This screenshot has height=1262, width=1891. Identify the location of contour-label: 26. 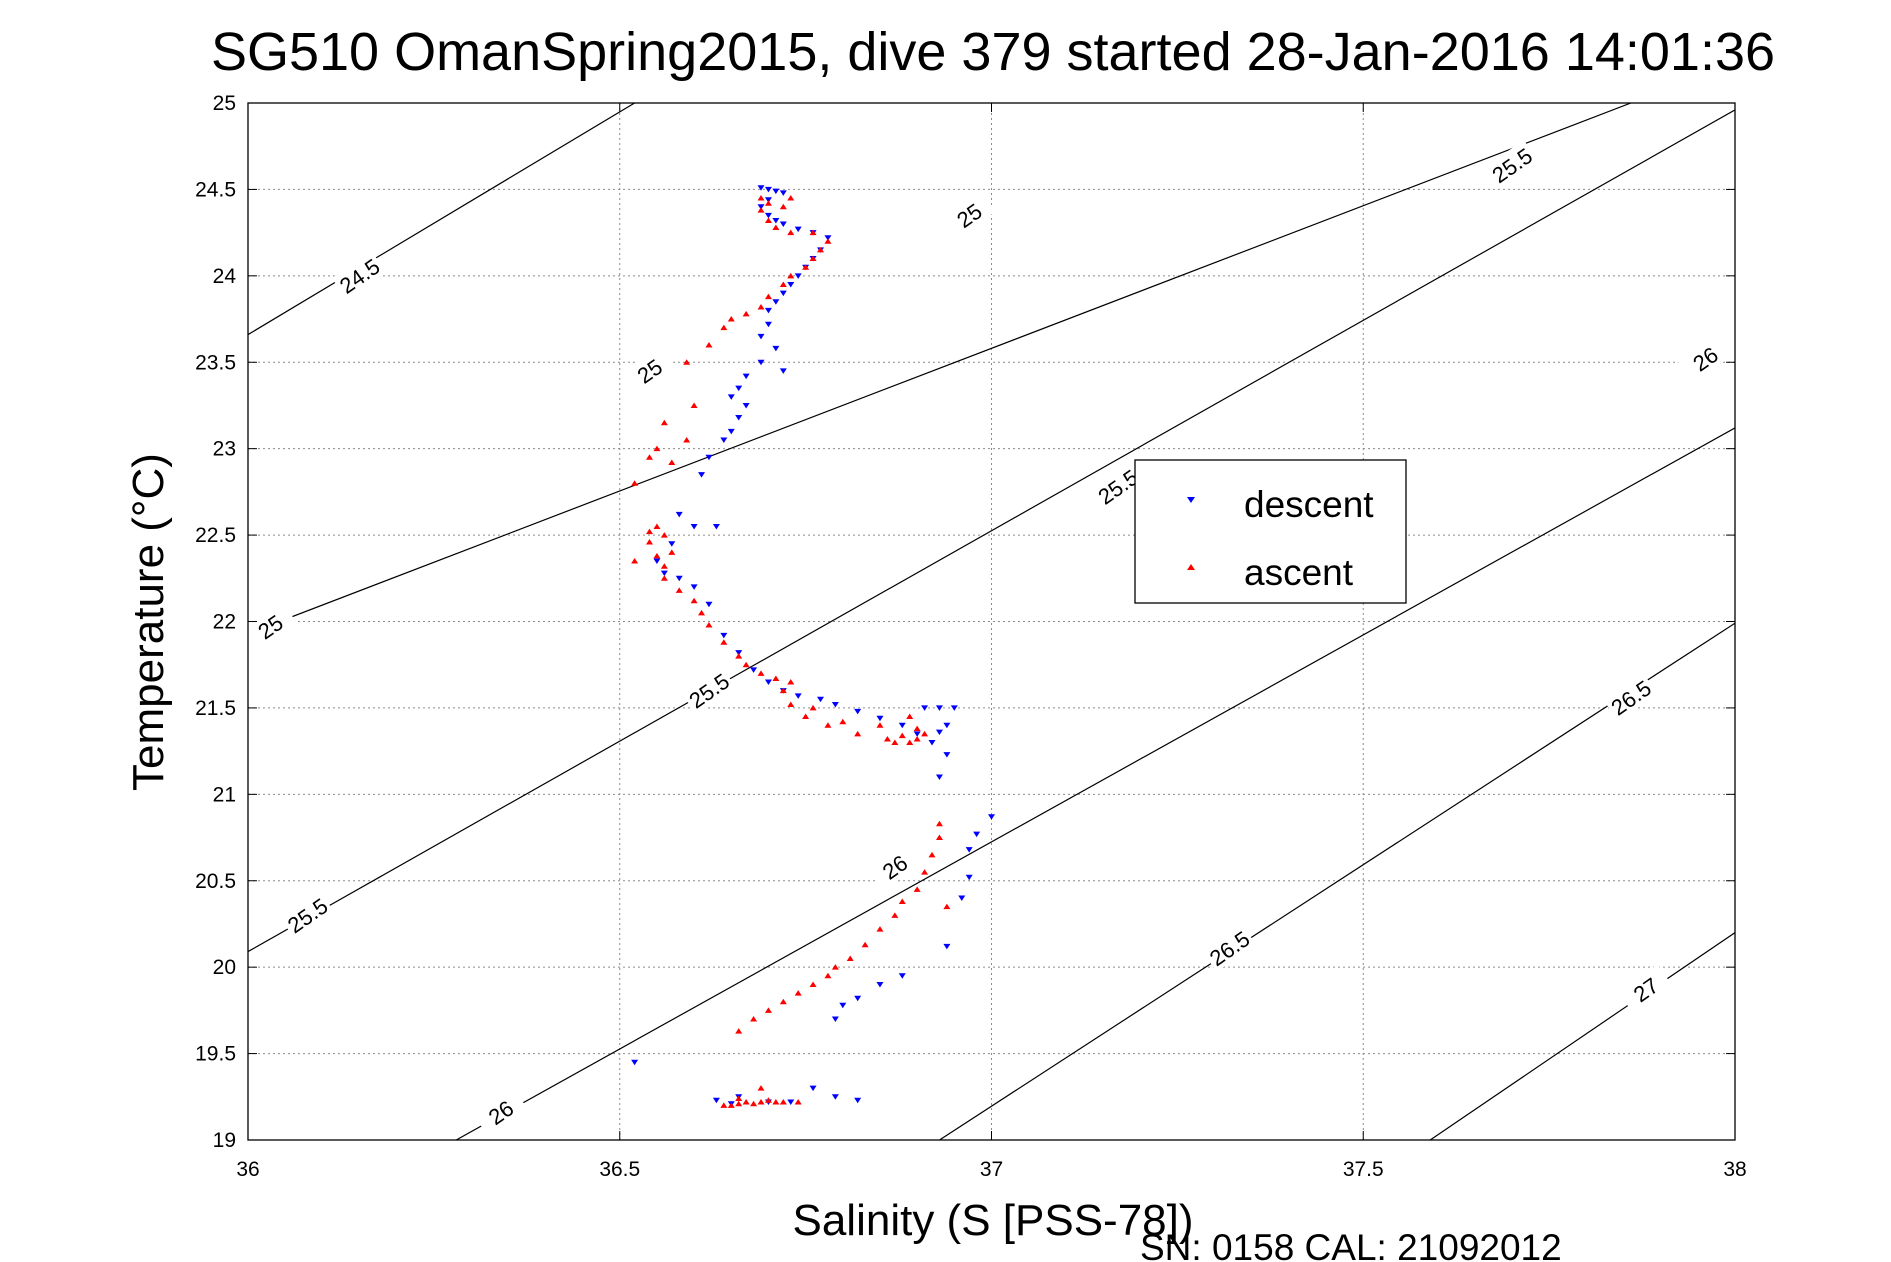
(1704, 358).